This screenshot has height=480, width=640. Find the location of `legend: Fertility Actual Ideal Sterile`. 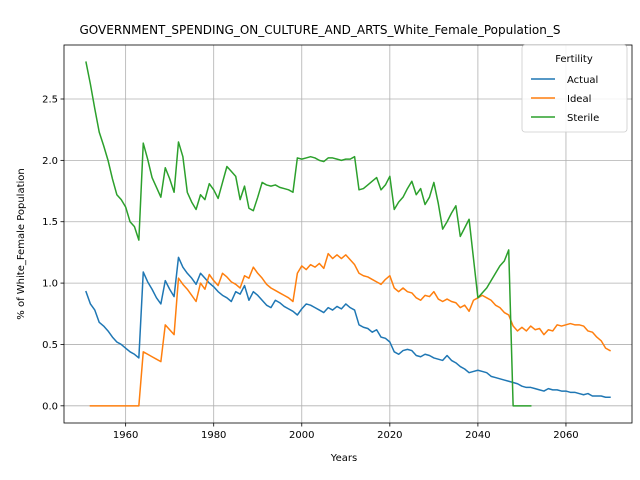

legend: Fertility Actual Ideal Sterile is located at coordinates (574, 88).